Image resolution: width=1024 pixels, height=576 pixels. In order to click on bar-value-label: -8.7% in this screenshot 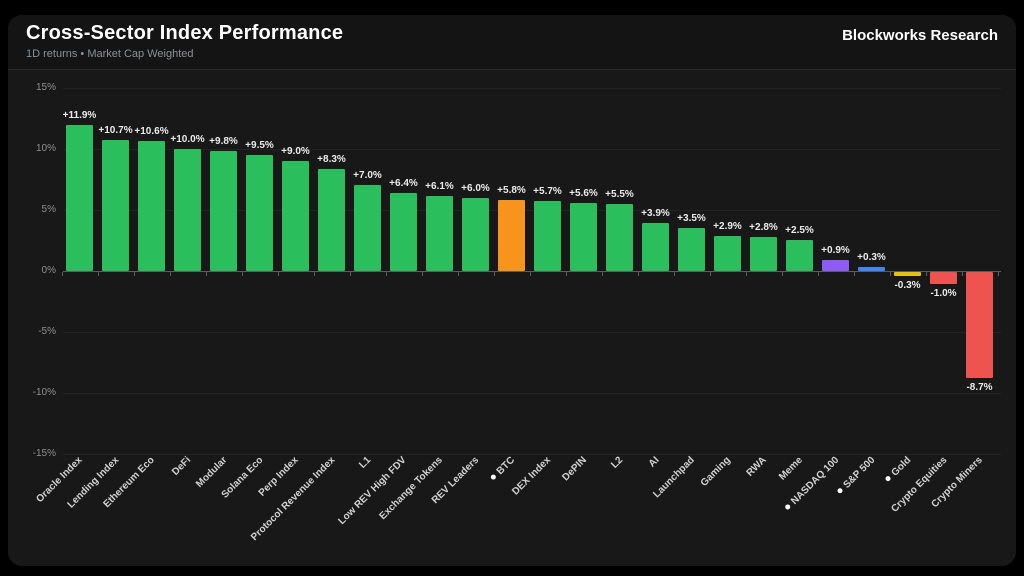, I will do `click(979, 388)`.